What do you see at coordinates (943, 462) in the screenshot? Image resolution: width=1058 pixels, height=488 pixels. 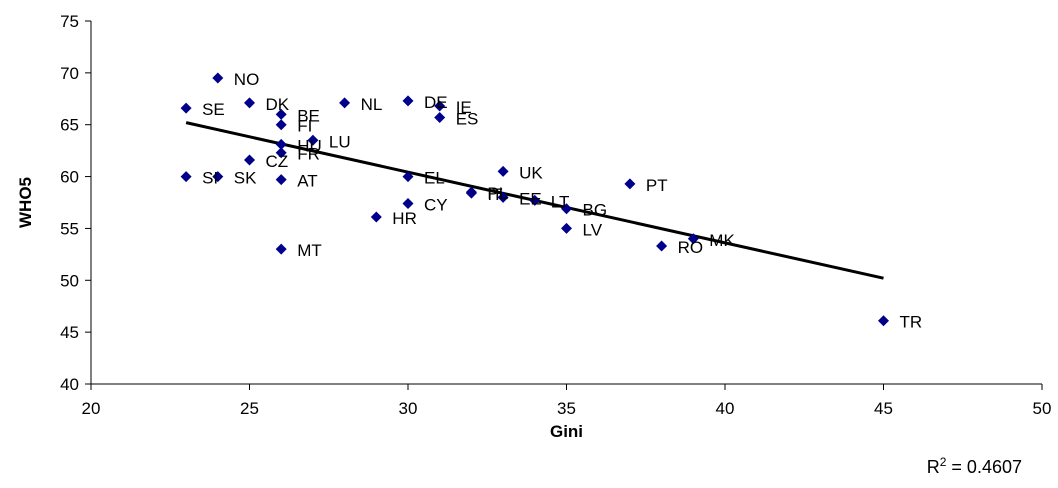 I see `r-squared-superscript: 2` at bounding box center [943, 462].